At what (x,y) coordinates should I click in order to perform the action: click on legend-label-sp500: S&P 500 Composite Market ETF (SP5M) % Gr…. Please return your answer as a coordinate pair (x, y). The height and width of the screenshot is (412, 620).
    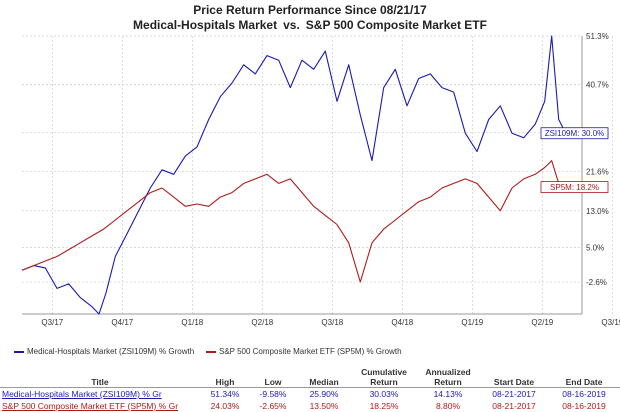
    Looking at the image, I should click on (310, 351).